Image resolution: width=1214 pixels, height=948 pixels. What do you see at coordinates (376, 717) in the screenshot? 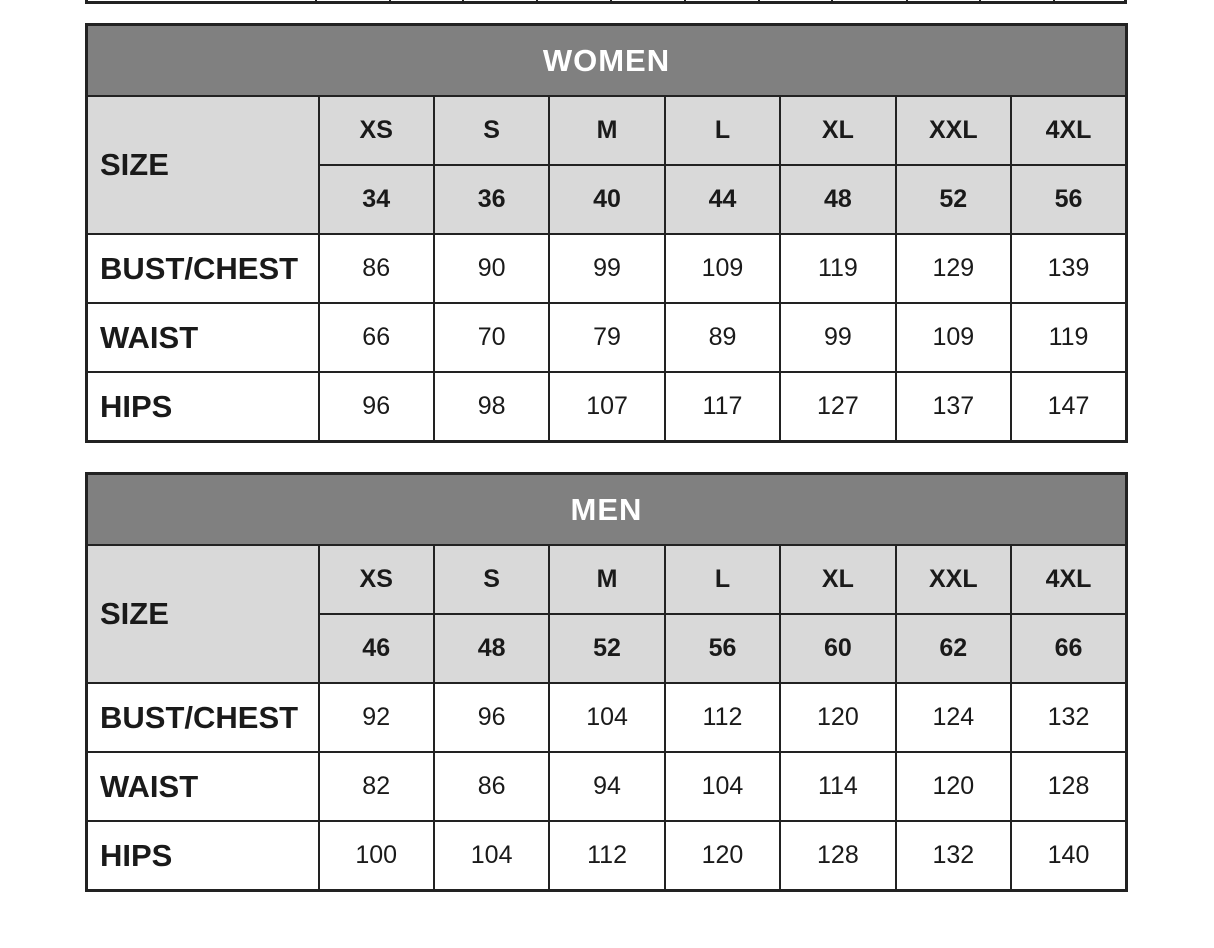
I see `measure-value: 92` at bounding box center [376, 717].